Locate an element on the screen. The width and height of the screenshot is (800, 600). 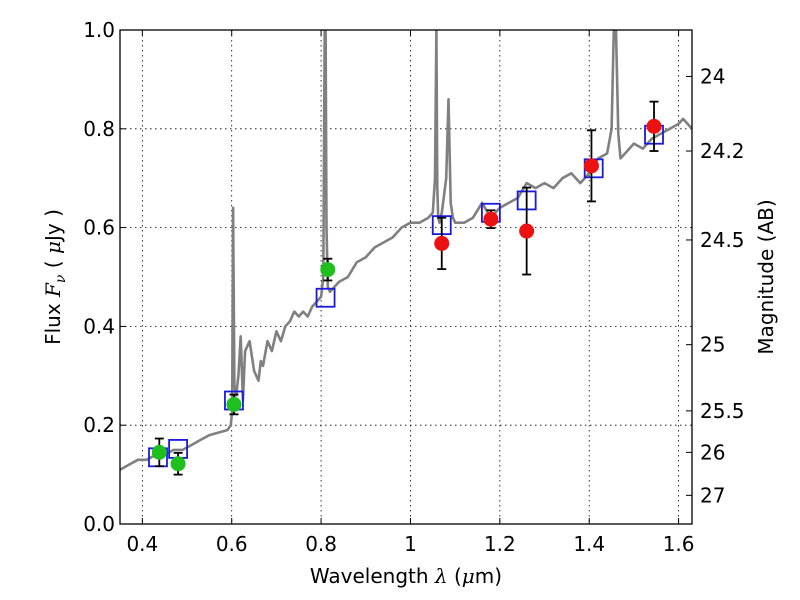
x-tick-label-1: 0.6 is located at coordinates (232, 544).